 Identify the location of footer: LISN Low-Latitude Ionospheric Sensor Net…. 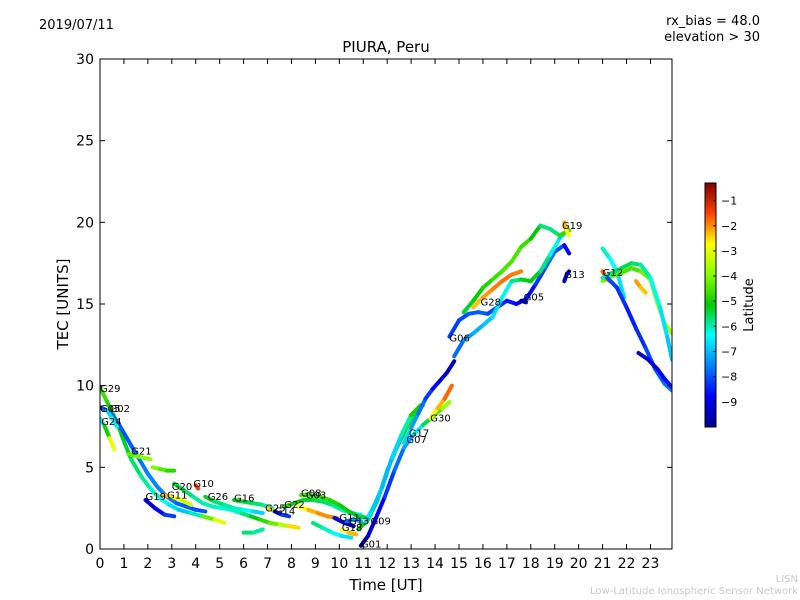
(694, 586).